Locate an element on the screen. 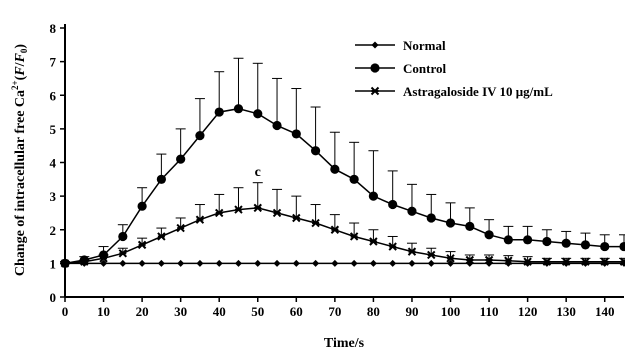 The width and height of the screenshot is (625, 353). y-tick-label: 2 is located at coordinates (53, 230).